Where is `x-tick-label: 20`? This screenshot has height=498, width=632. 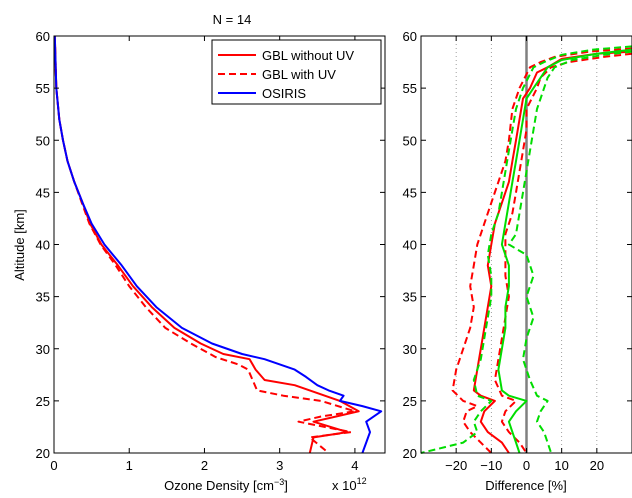 x-tick-label: 20 is located at coordinates (597, 465).